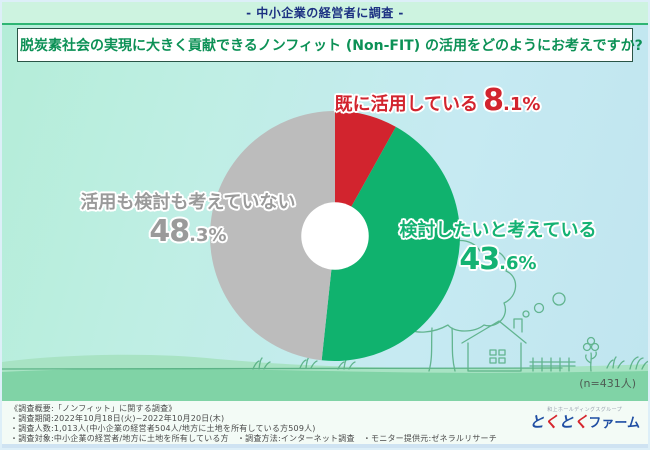  I want to click on callout-considering-value-int: 43, so click(479, 259).